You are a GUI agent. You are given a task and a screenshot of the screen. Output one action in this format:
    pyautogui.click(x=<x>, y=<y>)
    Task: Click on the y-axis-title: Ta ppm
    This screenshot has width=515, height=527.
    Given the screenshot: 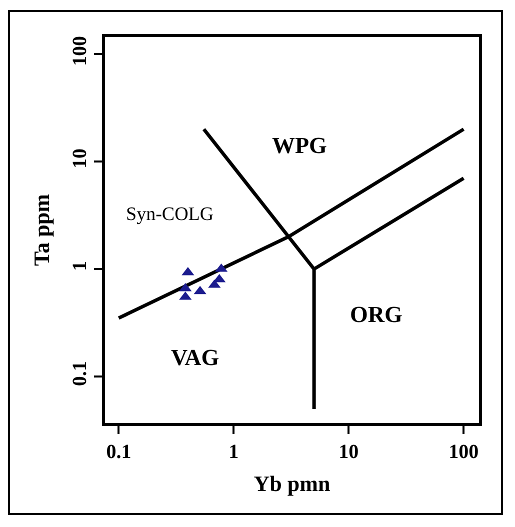 What is the action you would take?
    pyautogui.click(x=41, y=230)
    